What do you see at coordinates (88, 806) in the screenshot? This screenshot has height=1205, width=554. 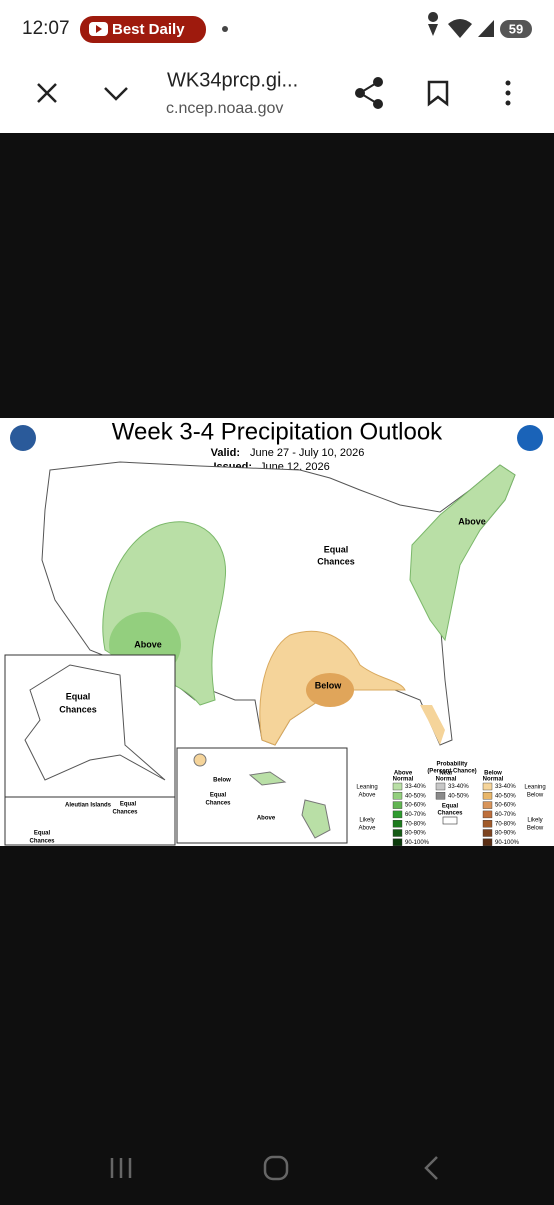 I see `inset-title: Aleutian Islands` at bounding box center [88, 806].